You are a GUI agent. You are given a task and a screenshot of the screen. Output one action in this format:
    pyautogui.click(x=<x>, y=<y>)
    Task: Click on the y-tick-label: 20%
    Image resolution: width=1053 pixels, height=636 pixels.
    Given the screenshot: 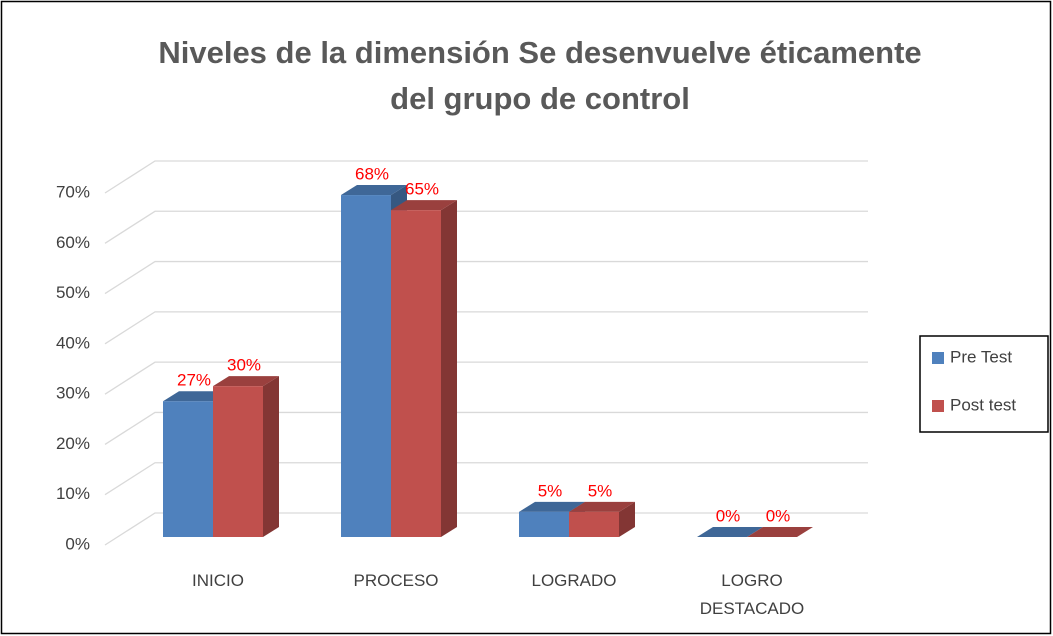 What is the action you would take?
    pyautogui.click(x=73, y=443)
    